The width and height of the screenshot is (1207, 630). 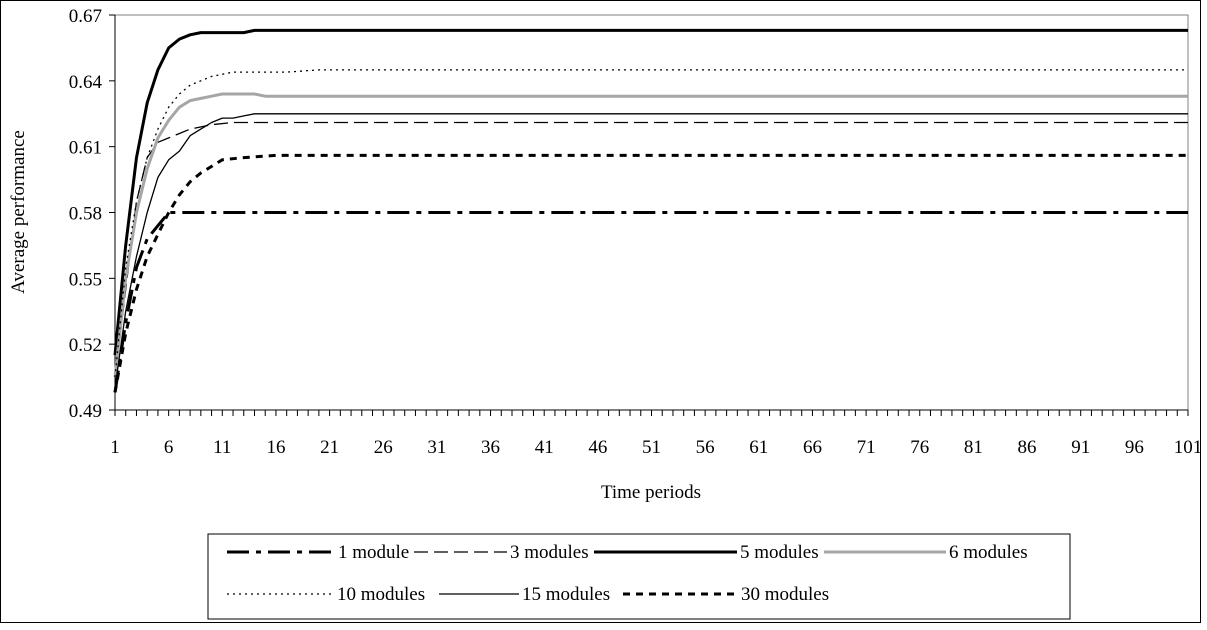 What do you see at coordinates (549, 552) in the screenshot?
I see `legend-label: 3 modules` at bounding box center [549, 552].